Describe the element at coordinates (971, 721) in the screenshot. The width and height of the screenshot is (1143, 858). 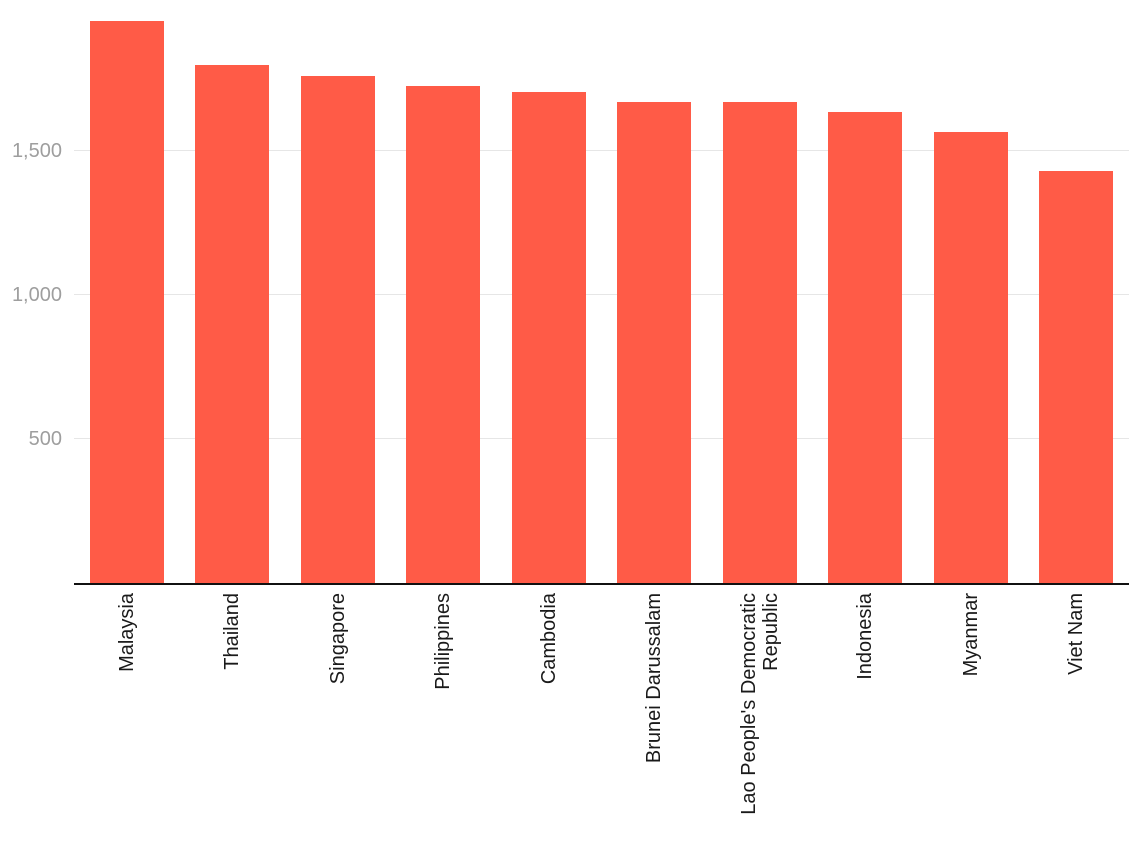
I see `x-label-cell: Myanmar` at that location.